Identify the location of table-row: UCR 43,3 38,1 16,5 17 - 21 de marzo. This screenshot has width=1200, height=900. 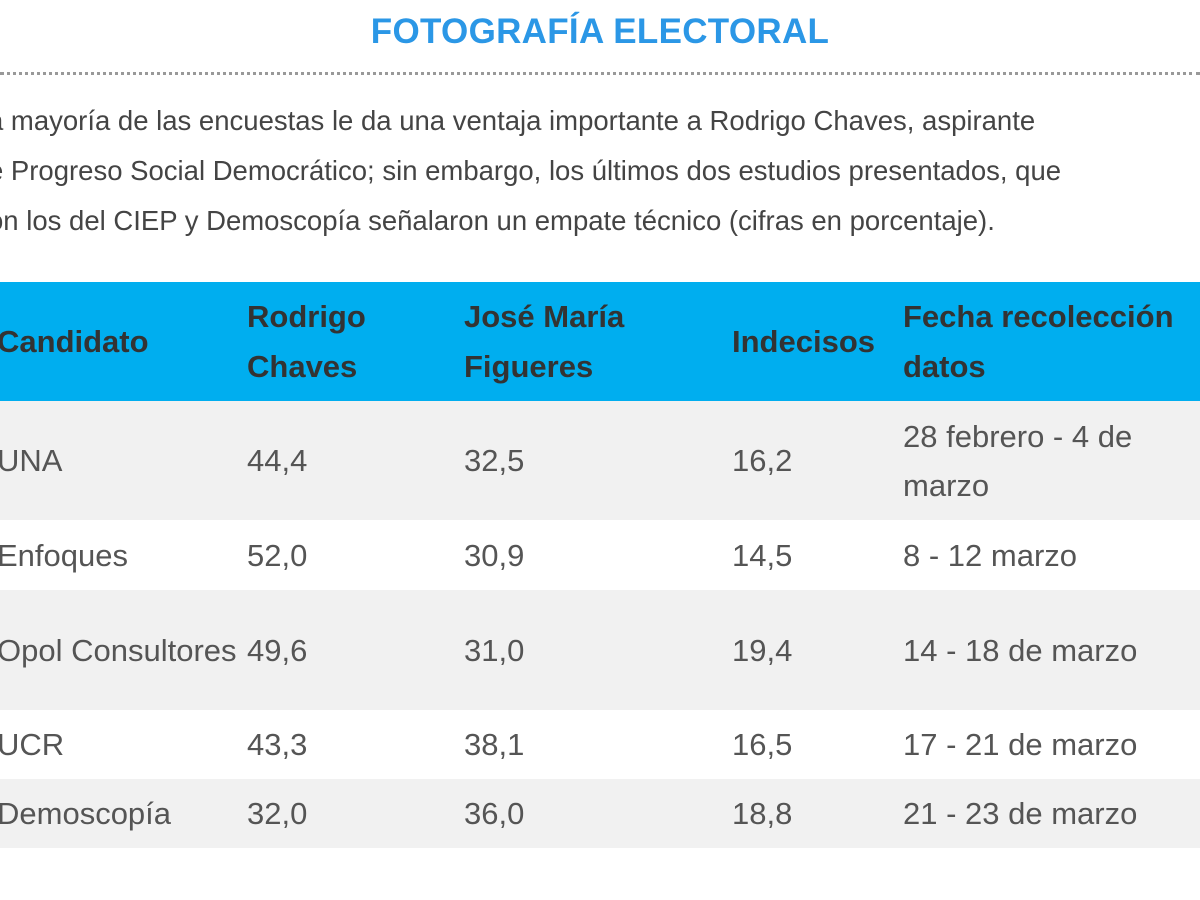
(600, 744).